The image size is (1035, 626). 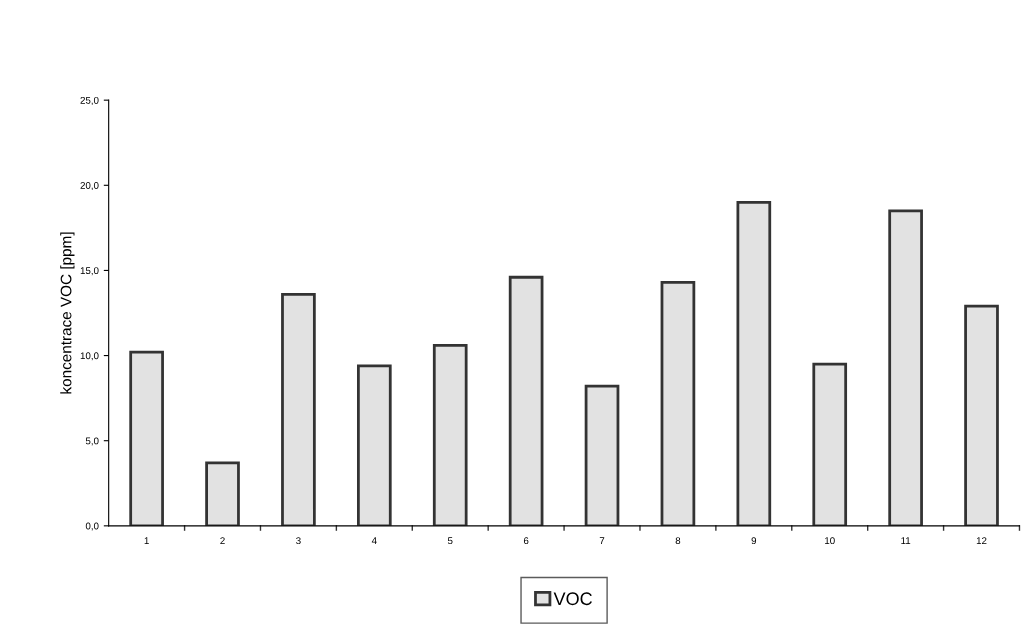 I want to click on y-tick-label: 5,0, so click(x=92, y=441).